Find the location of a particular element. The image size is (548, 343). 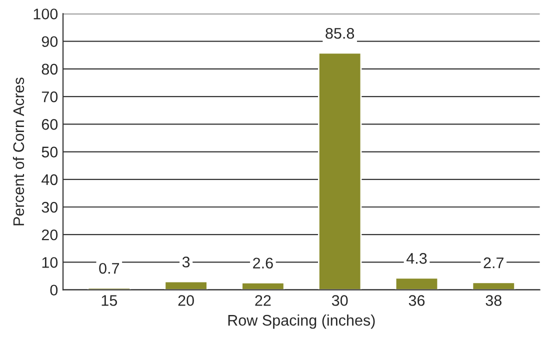

data-label: 2.6 is located at coordinates (263, 263).